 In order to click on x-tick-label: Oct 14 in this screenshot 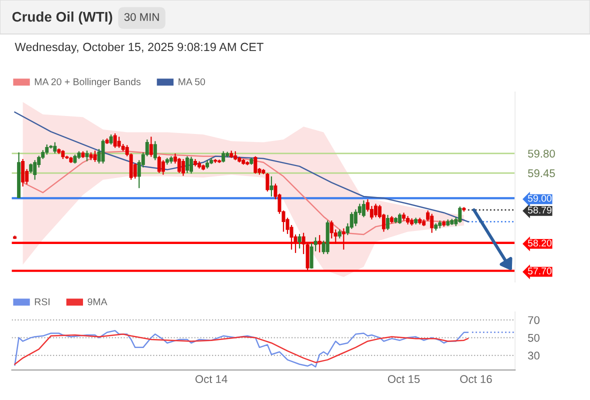, I will do `click(211, 379)`.